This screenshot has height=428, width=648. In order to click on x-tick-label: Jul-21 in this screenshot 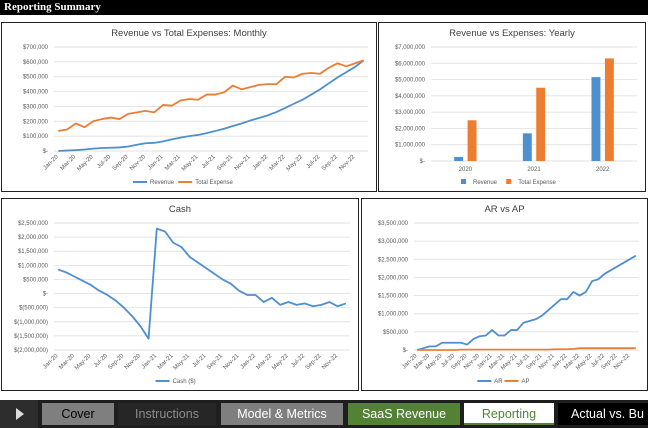, I will do `click(209, 162)`.